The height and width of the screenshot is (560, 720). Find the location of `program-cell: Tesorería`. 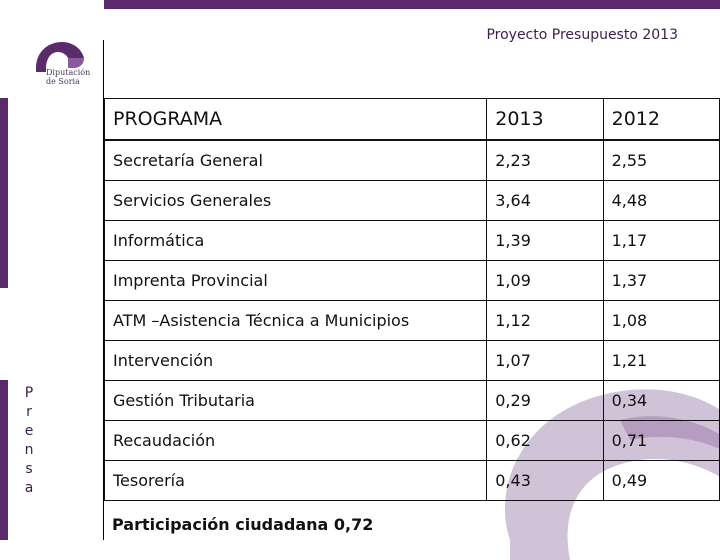

program-cell: Tesorería is located at coordinates (295, 480).